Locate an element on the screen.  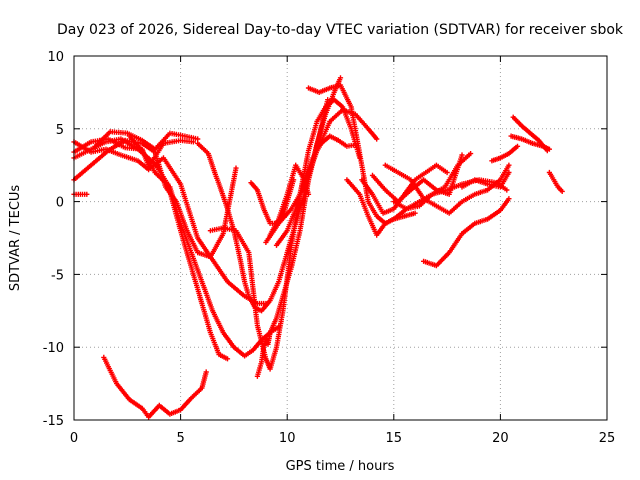
y-tick-labels: -15 -10 -5 0 5 10 is located at coordinates (53, 239).